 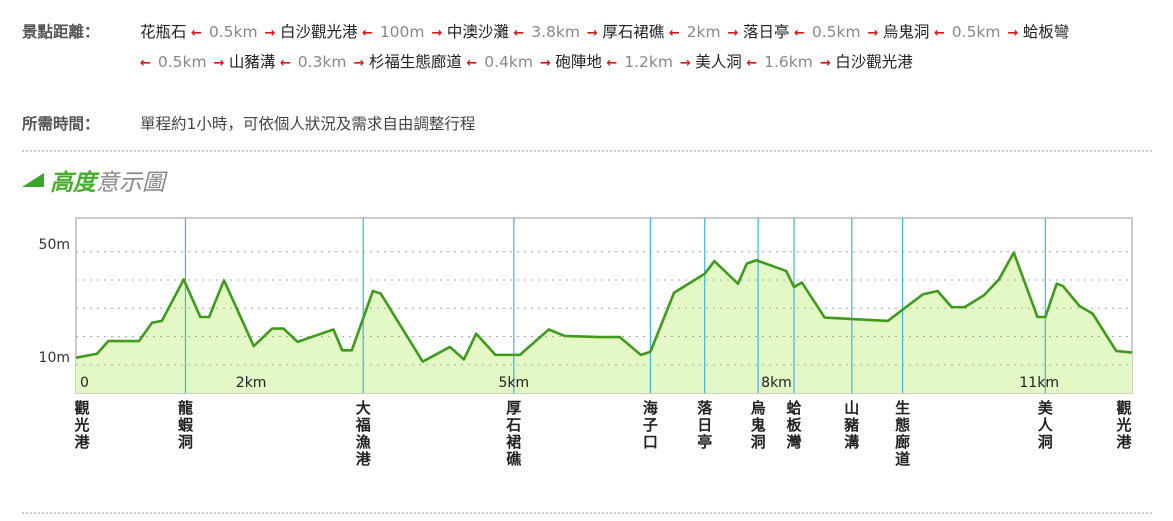 What do you see at coordinates (1039, 383) in the screenshot?
I see `x-tick-label: 11km` at bounding box center [1039, 383].